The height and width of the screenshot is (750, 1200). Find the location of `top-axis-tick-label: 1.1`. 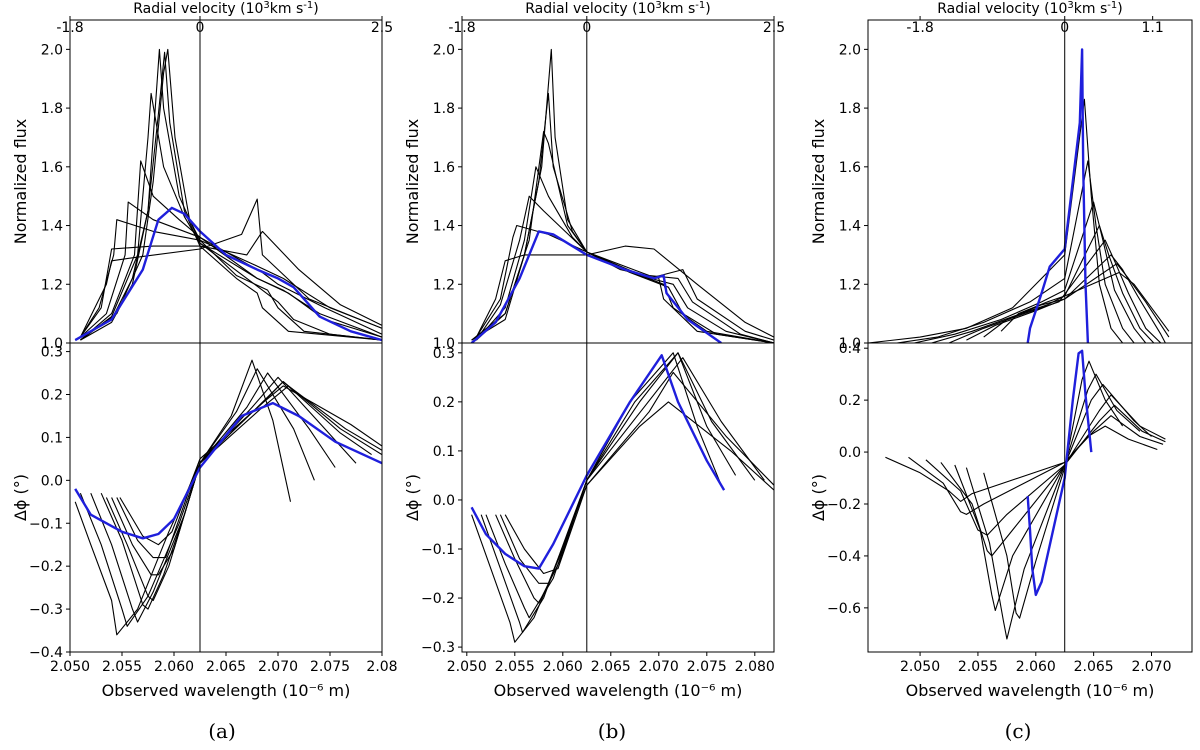

top-axis-tick-label: 1.1 is located at coordinates (1153, 28).